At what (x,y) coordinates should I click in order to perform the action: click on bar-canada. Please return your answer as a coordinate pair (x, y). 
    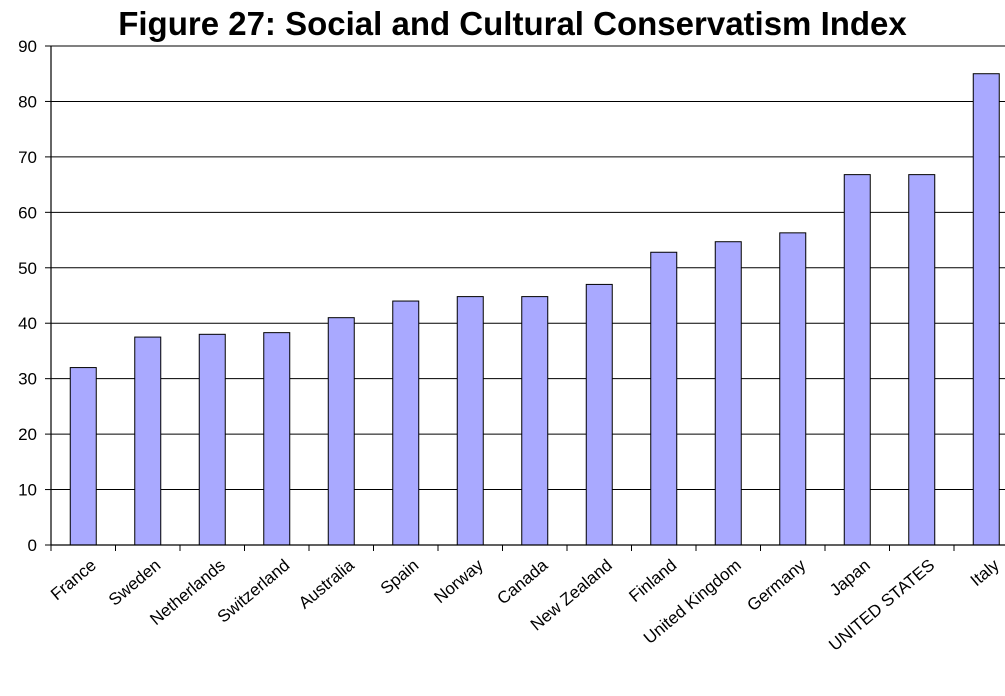
    Looking at the image, I should click on (535, 421).